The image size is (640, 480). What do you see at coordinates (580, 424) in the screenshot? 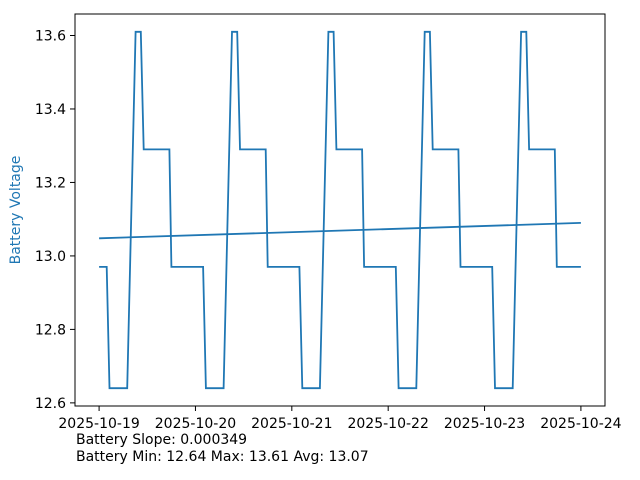
I see `x-tick-label: 2025-10-24` at bounding box center [580, 424].